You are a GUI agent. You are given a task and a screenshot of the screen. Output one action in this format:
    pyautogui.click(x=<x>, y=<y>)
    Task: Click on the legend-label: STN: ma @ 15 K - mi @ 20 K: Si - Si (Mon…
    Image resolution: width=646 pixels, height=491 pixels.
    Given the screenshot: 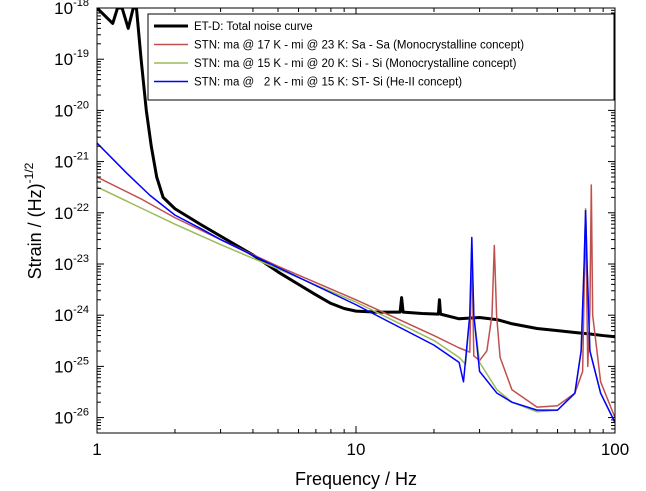 What is the action you would take?
    pyautogui.click(x=355, y=64)
    